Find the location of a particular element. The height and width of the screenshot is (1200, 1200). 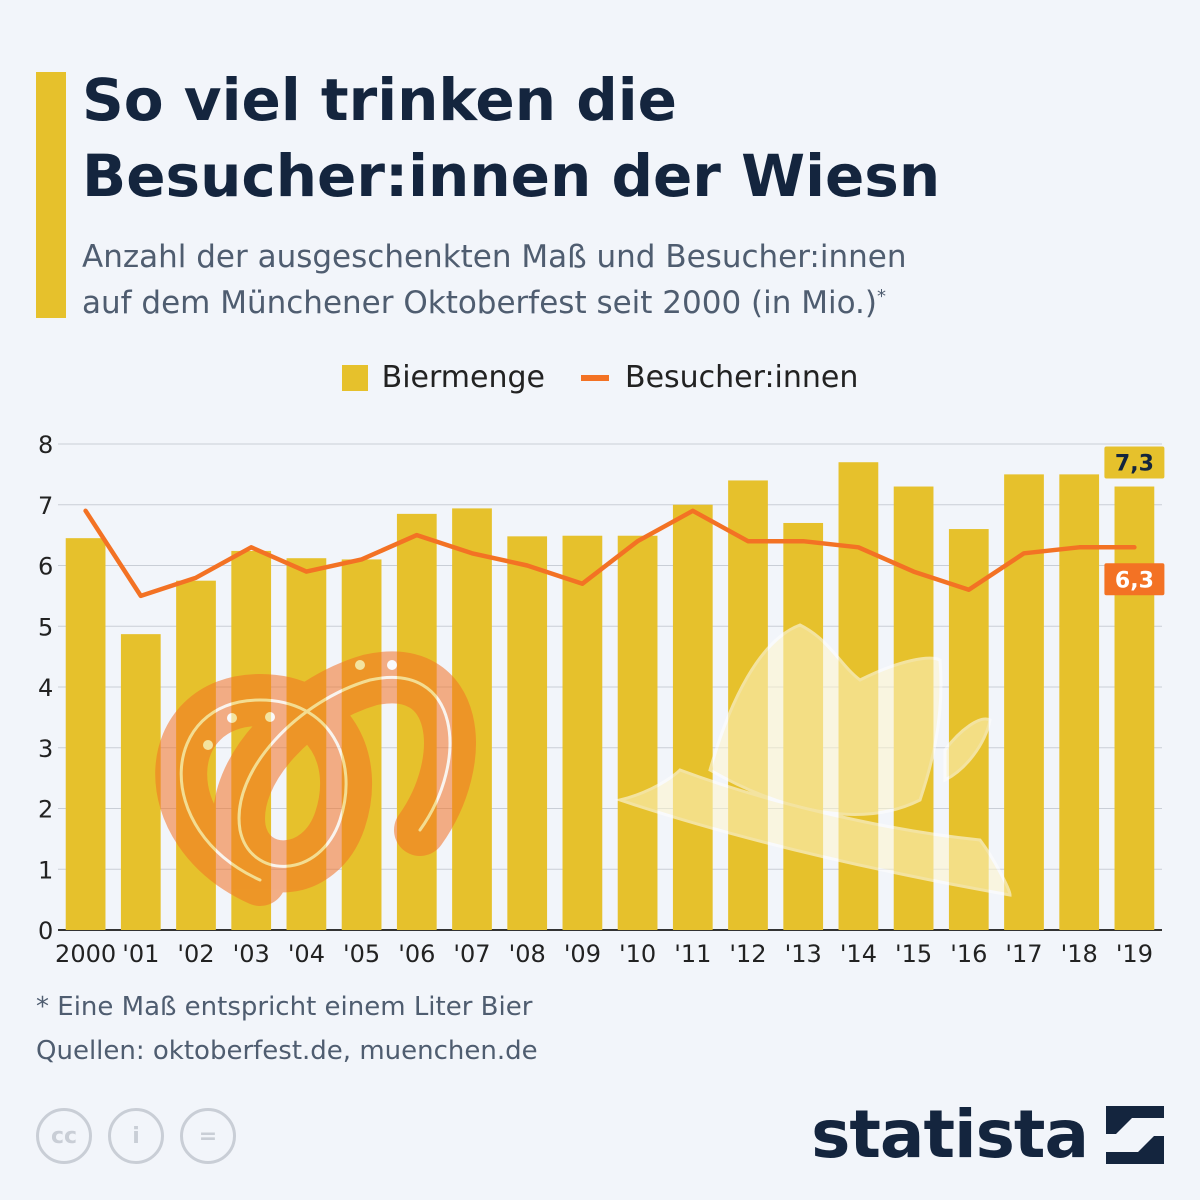

x-tick-label: '13 is located at coordinates (803, 954).